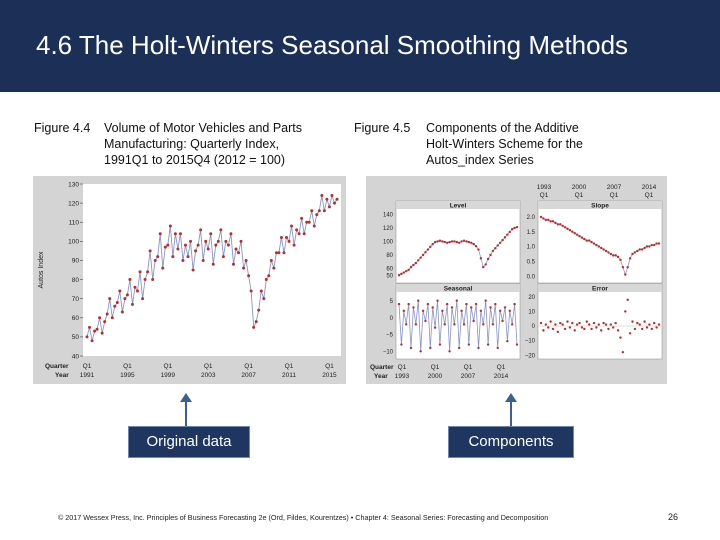 The height and width of the screenshot is (540, 720). I want to click on series-line, so click(458, 326).